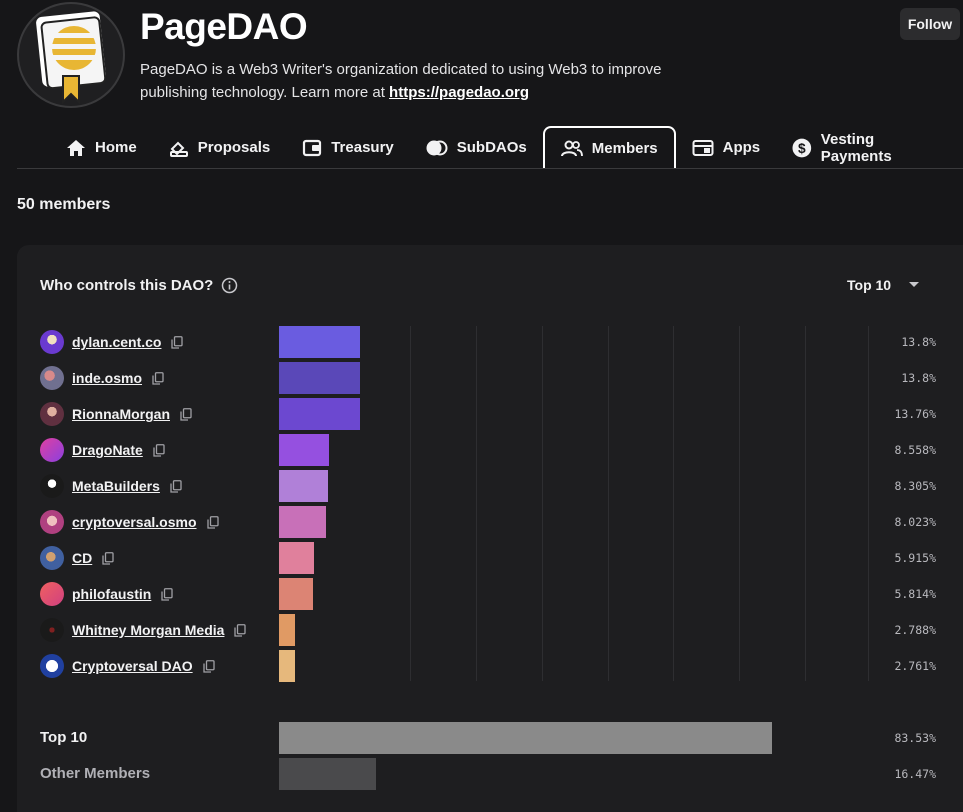 The image size is (963, 812). Describe the element at coordinates (234, 147) in the screenshot. I see `tab-label: Proposals` at that location.